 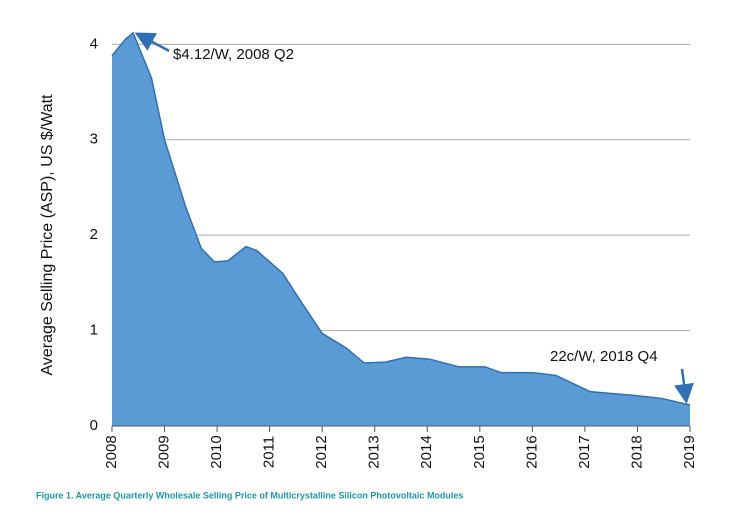 I want to click on x-tick-label: 2018, so click(x=636, y=451).